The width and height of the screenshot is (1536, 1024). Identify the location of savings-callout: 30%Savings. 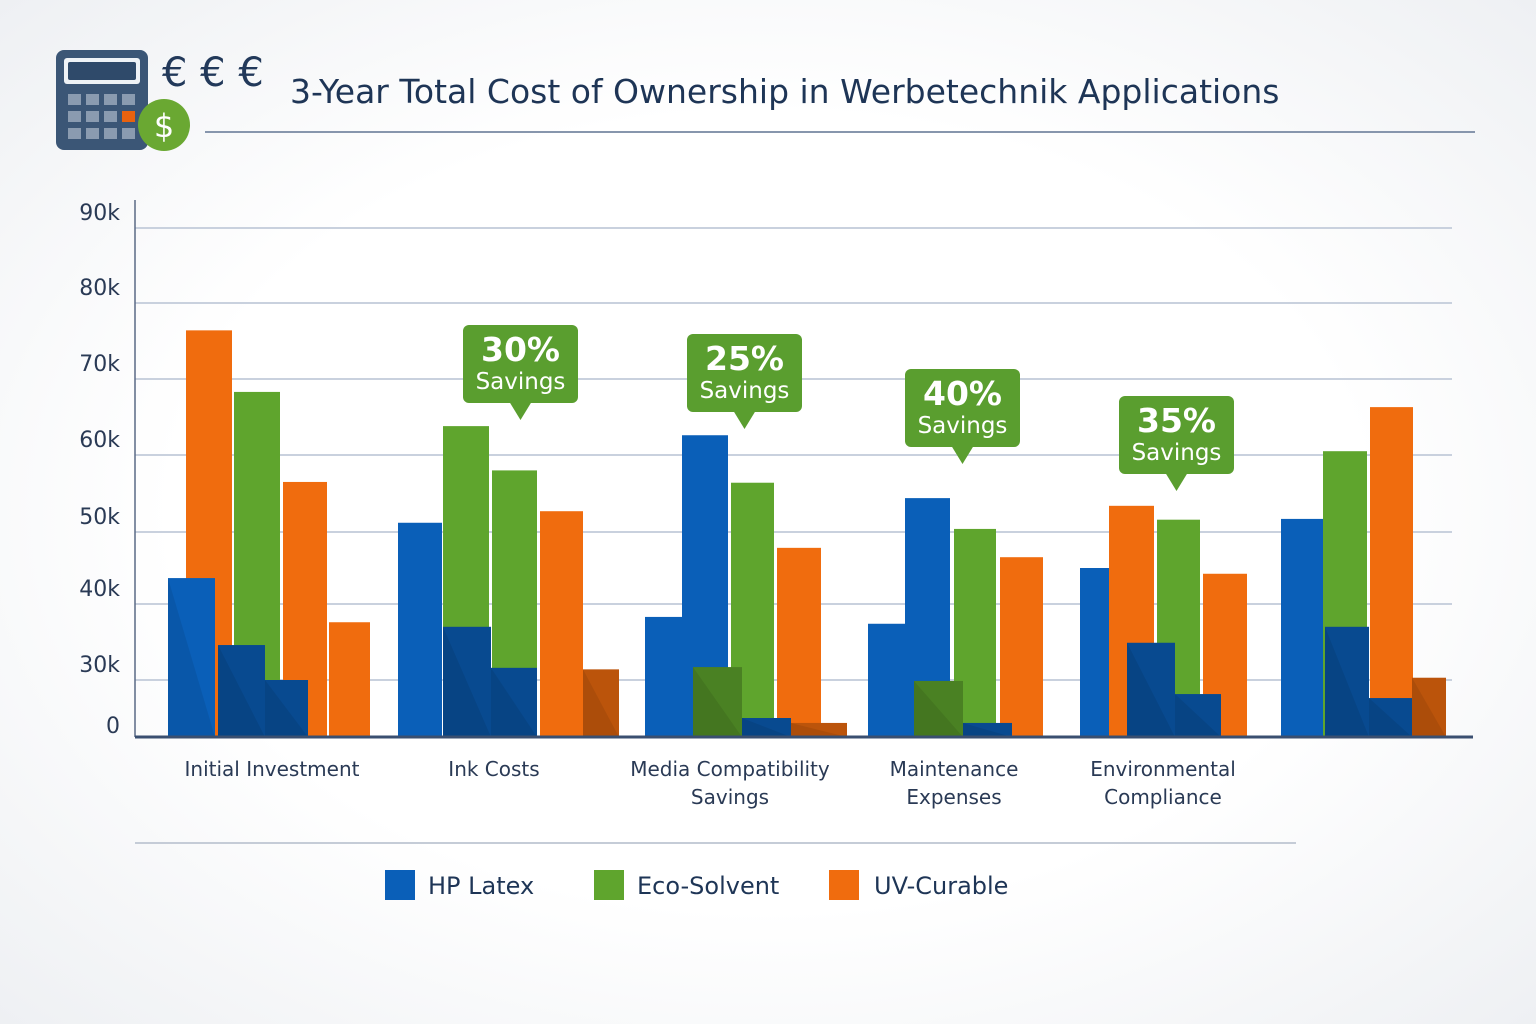
(520, 372).